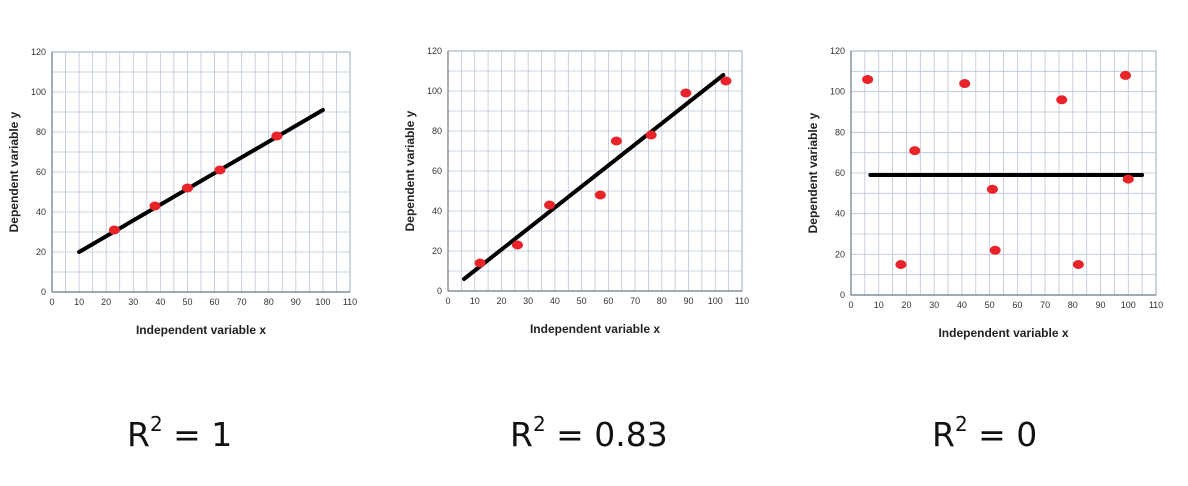  I want to click on regression-line, so click(594, 177).